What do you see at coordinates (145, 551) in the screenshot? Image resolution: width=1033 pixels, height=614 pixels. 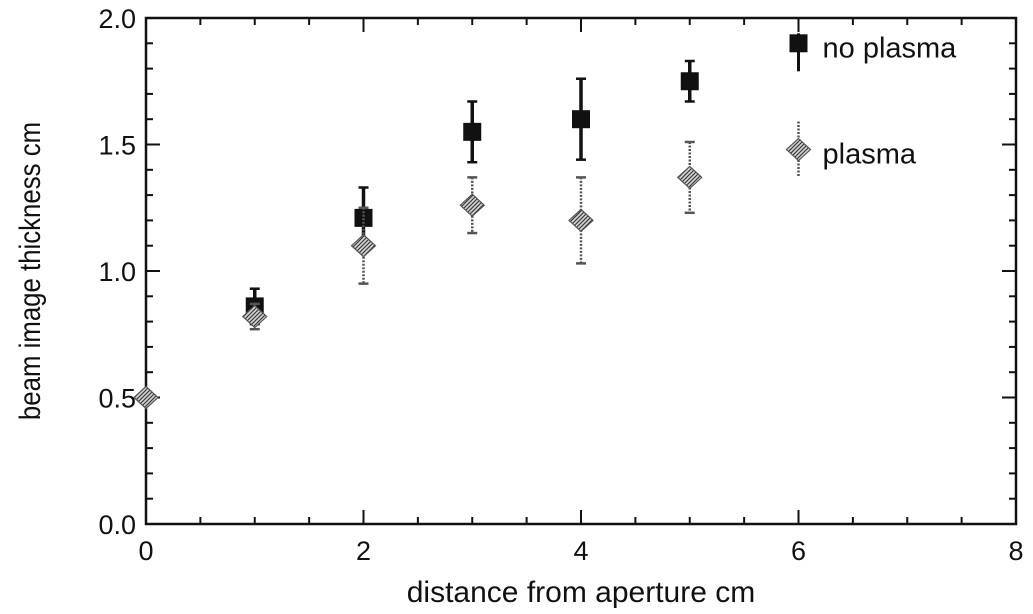 I see `x-tick-label: 0` at bounding box center [145, 551].